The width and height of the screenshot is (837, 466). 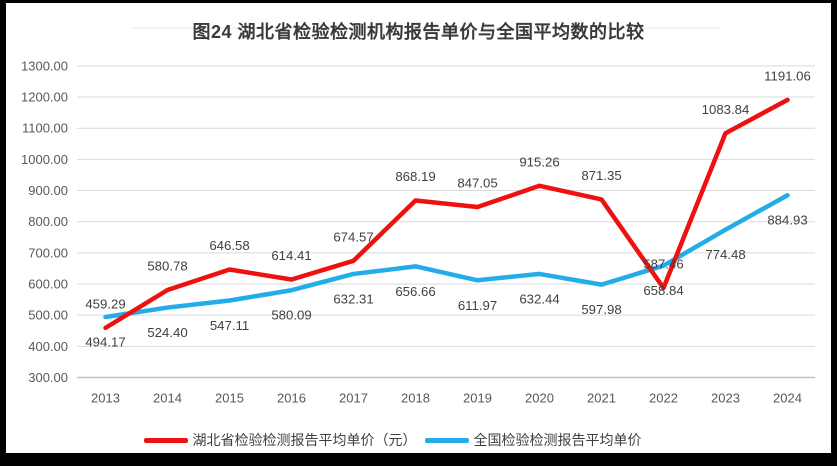 What do you see at coordinates (539, 298) in the screenshot?
I see `data-label-national: 632.44` at bounding box center [539, 298].